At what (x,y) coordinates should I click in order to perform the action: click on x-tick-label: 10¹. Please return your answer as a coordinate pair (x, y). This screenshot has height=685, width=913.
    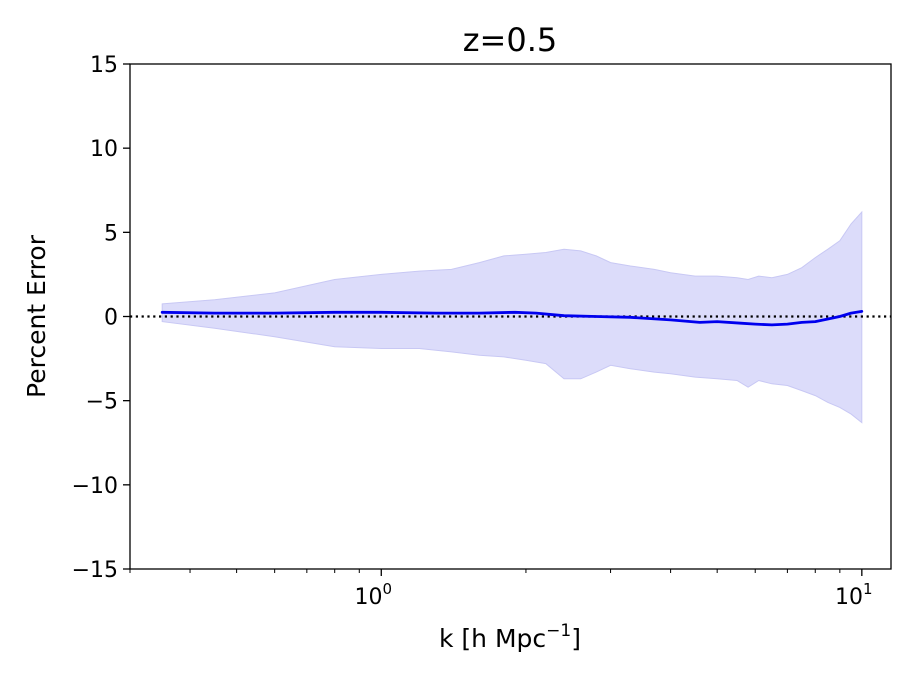
    Looking at the image, I should click on (854, 595).